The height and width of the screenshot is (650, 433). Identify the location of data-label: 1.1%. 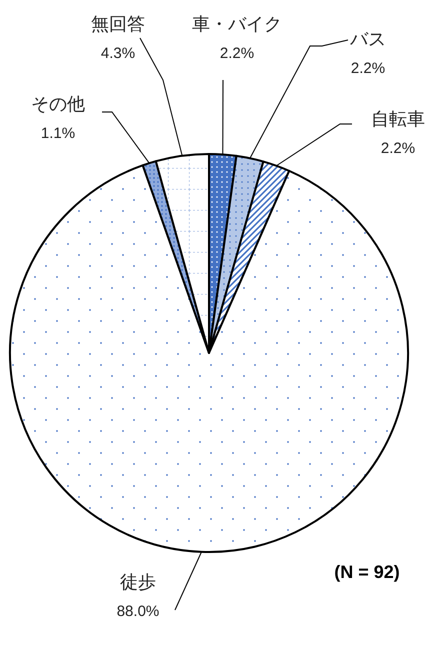
(58, 133).